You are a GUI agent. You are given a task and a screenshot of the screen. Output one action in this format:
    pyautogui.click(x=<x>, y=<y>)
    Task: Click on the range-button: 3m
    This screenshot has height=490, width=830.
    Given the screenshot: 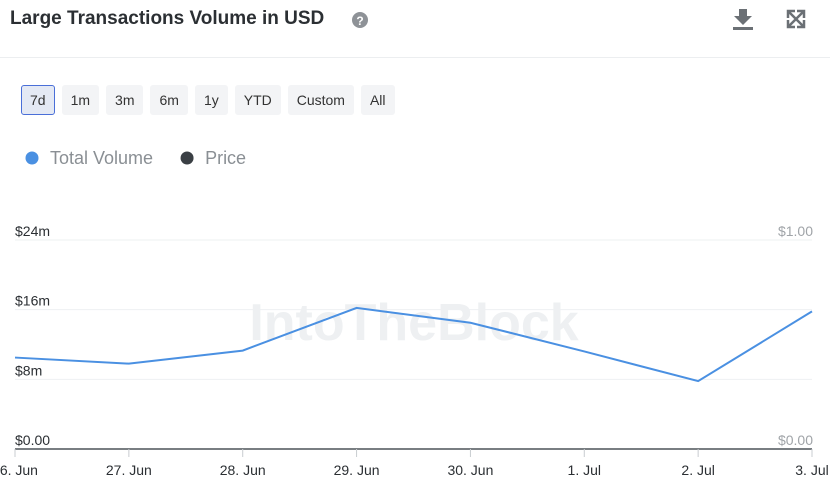 What is the action you would take?
    pyautogui.click(x=125, y=100)
    